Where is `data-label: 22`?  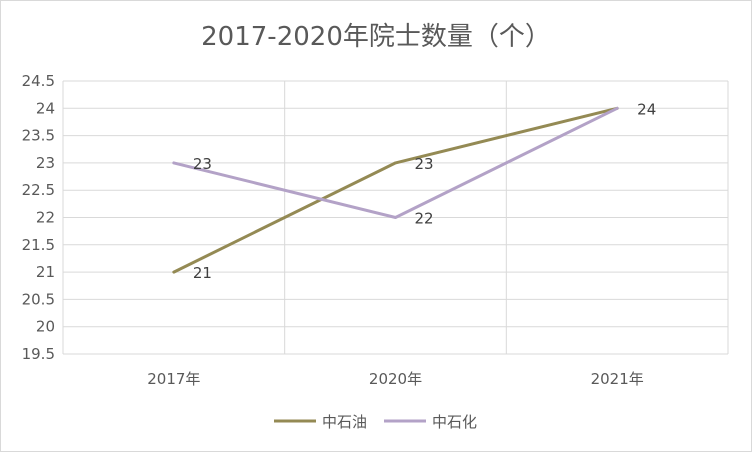 data-label: 22 is located at coordinates (424, 219).